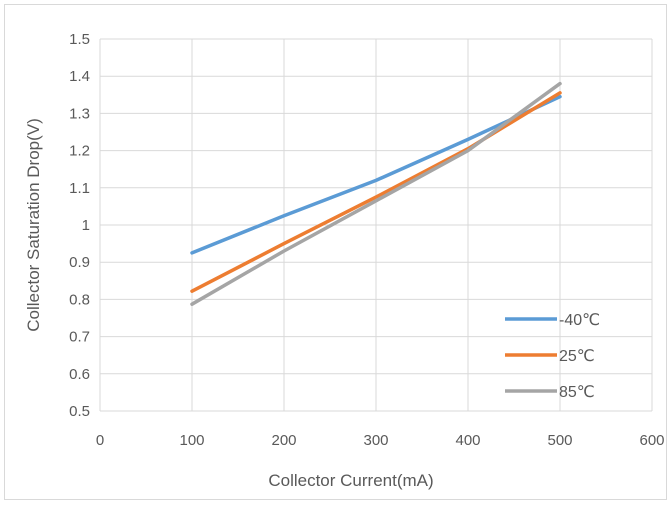 This screenshot has width=671, height=506. I want to click on y-tick-label: 1.2, so click(79, 151).